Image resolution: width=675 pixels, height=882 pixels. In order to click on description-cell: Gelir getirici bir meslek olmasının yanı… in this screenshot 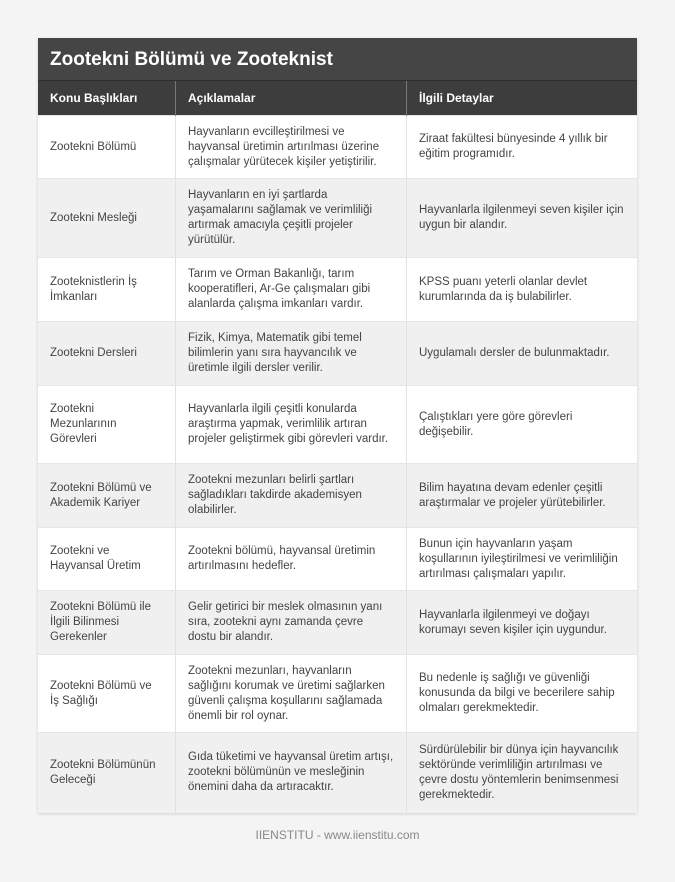, I will do `click(291, 622)`.